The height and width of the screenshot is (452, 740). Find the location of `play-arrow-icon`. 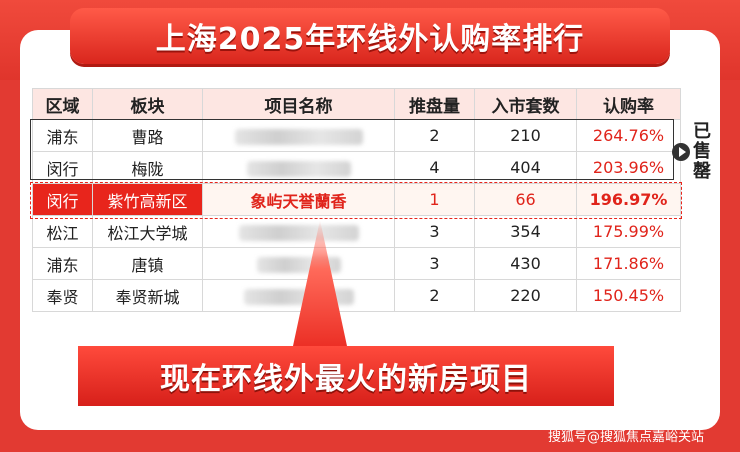

play-arrow-icon is located at coordinates (681, 152).